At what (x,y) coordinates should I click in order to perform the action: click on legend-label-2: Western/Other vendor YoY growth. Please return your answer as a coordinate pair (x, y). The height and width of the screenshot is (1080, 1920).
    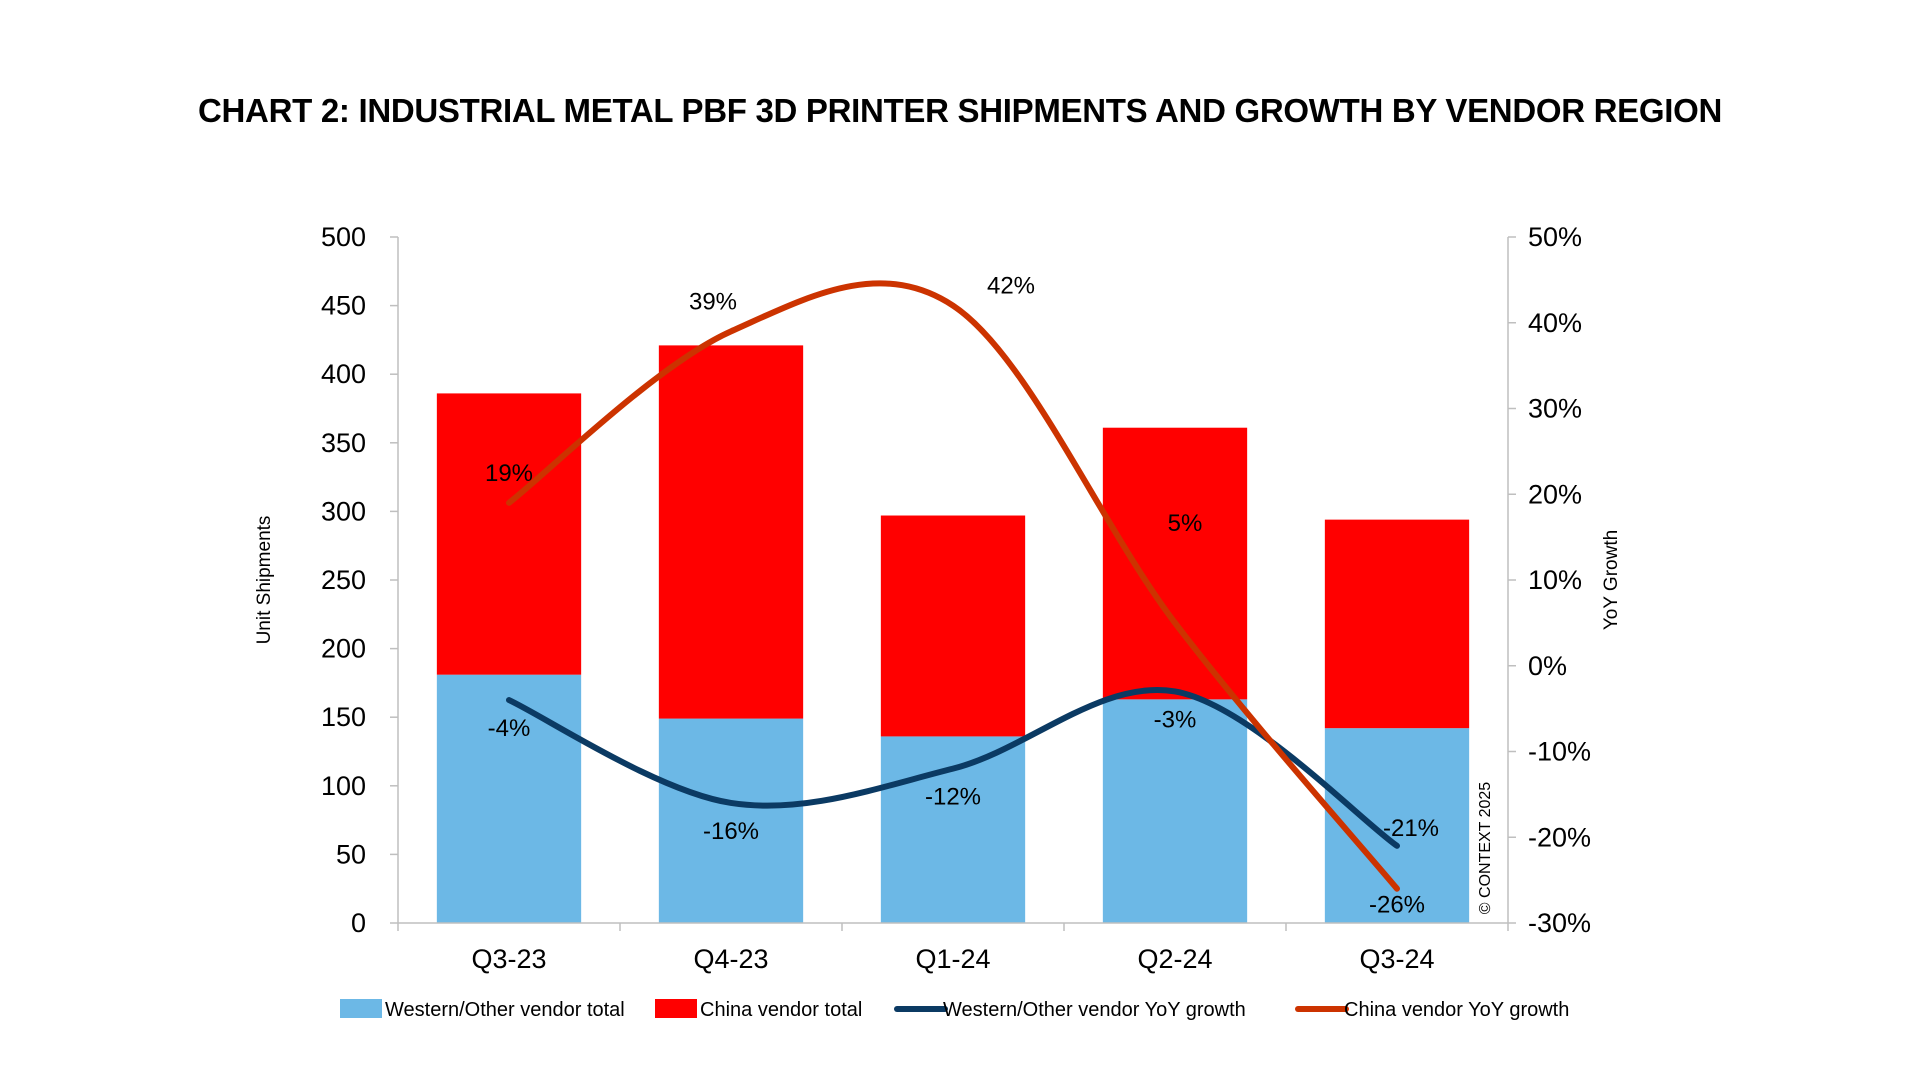
    Looking at the image, I should click on (1094, 1010).